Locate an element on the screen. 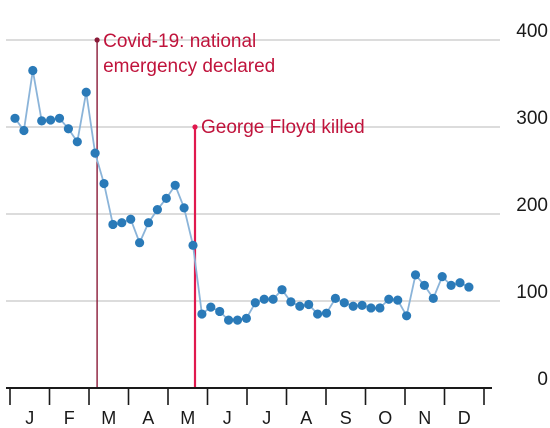 The image size is (550, 428). y-tick-label: 0 is located at coordinates (542, 379).